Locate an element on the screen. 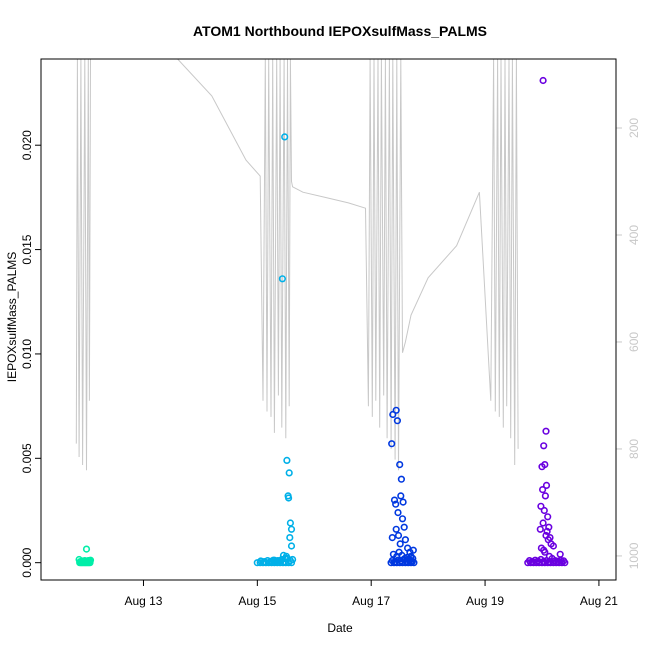 Image resolution: width=650 pixels, height=655 pixels. right-tick-label: 1000 is located at coordinates (634, 555).